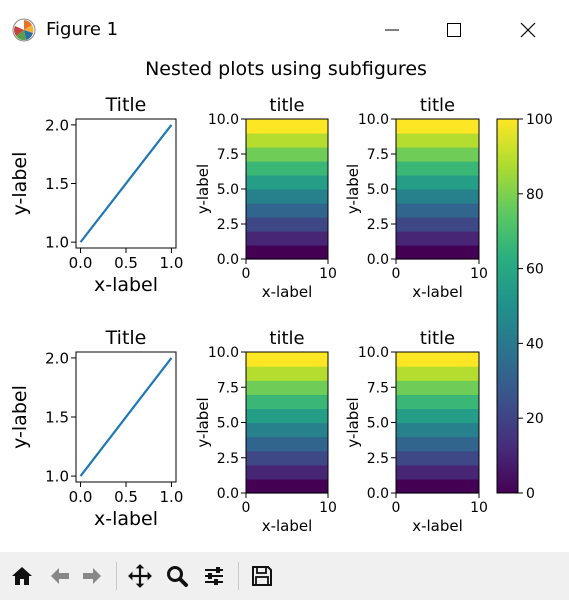  What do you see at coordinates (392, 30) in the screenshot?
I see `minimize-button` at bounding box center [392, 30].